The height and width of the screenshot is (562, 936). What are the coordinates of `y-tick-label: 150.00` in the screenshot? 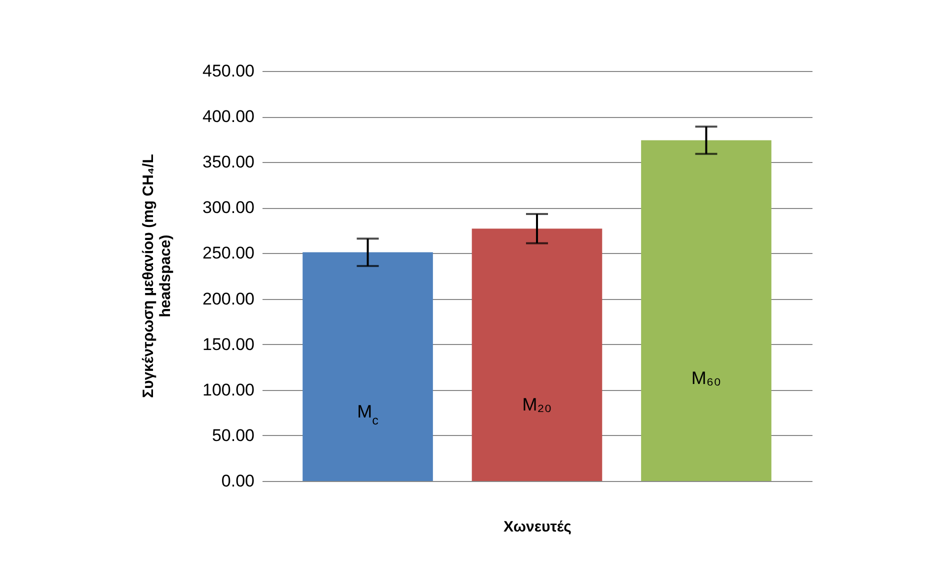 It's located at (228, 344).